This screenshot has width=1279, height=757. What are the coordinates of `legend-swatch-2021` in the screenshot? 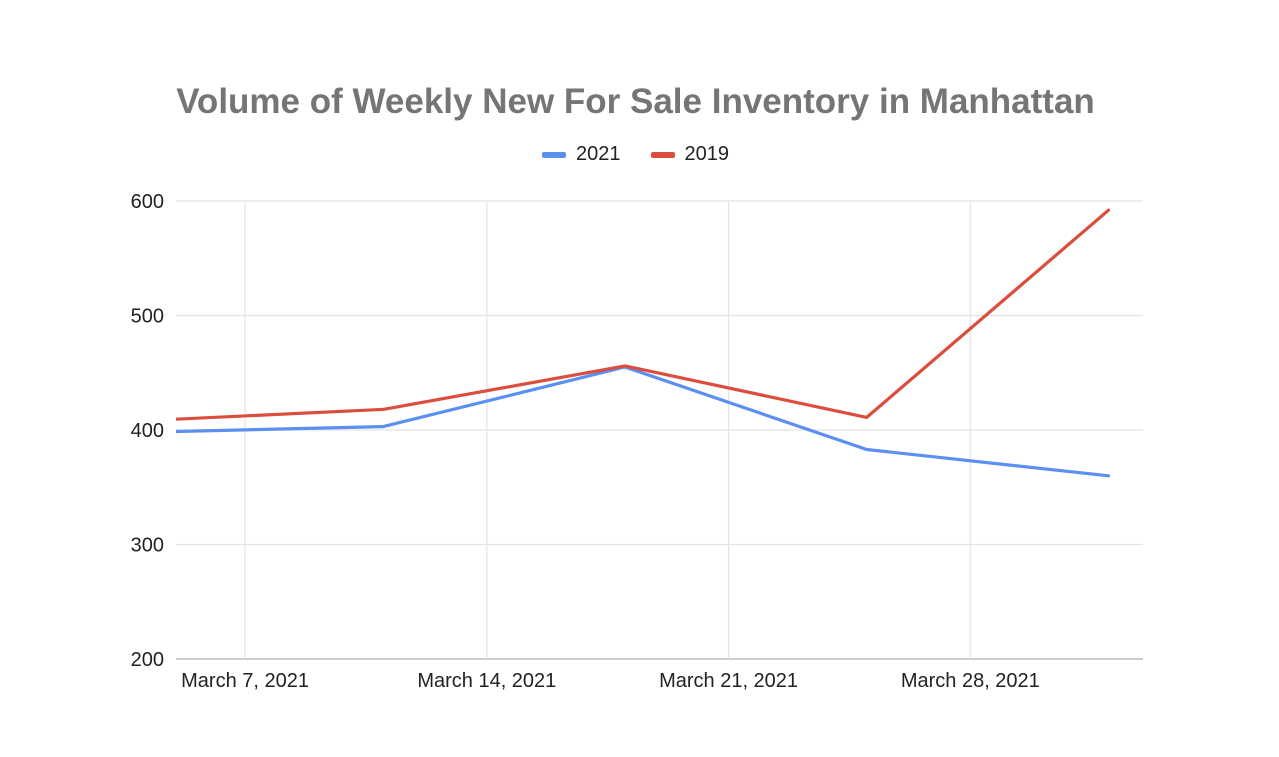 It's located at (554, 154).